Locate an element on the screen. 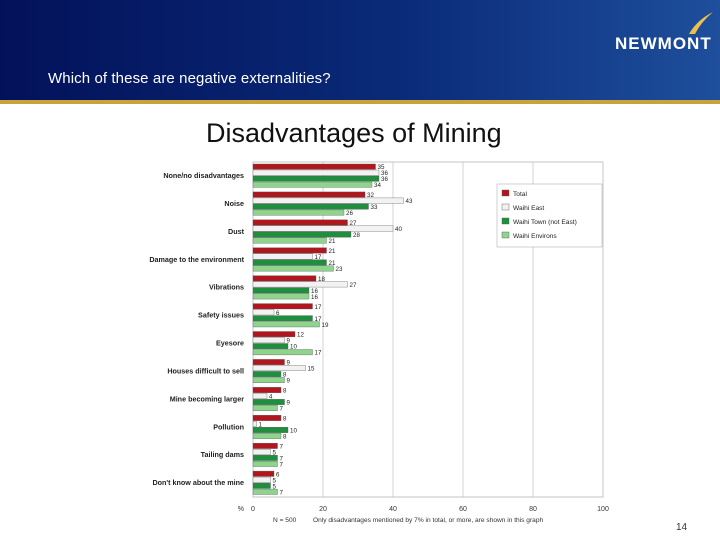 This screenshot has height=540, width=720. bar-waihi-town-not-east-don-t-know-about-the-mine is located at coordinates (261, 485).